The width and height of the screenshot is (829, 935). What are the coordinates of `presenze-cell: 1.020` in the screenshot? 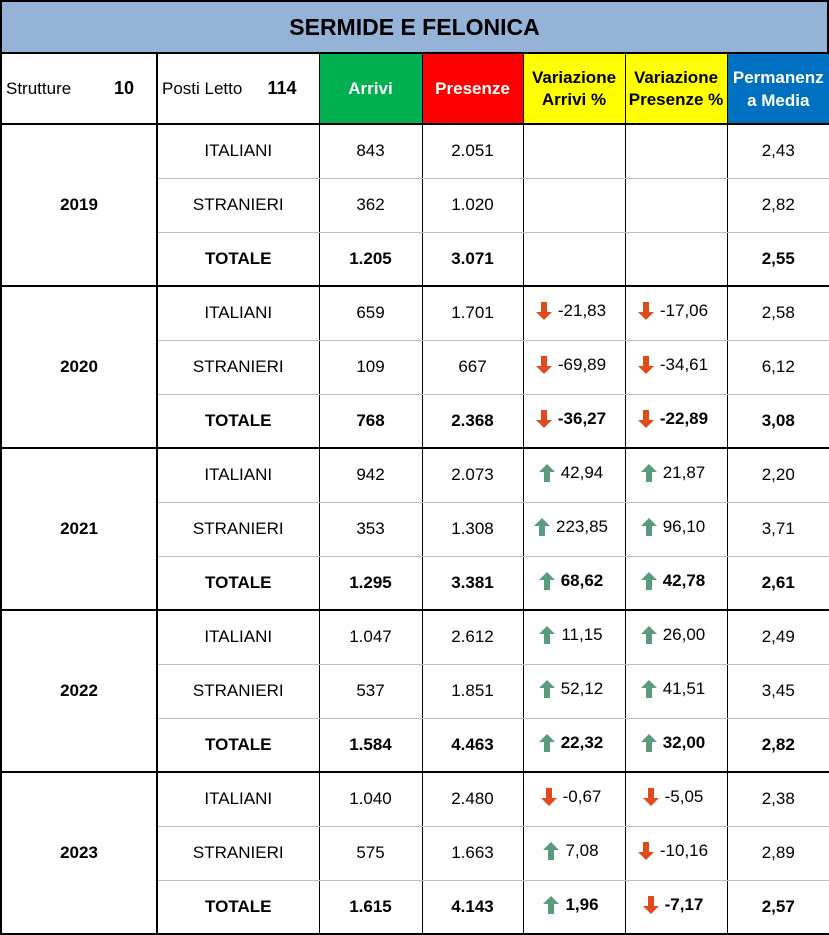 It's located at (472, 205).